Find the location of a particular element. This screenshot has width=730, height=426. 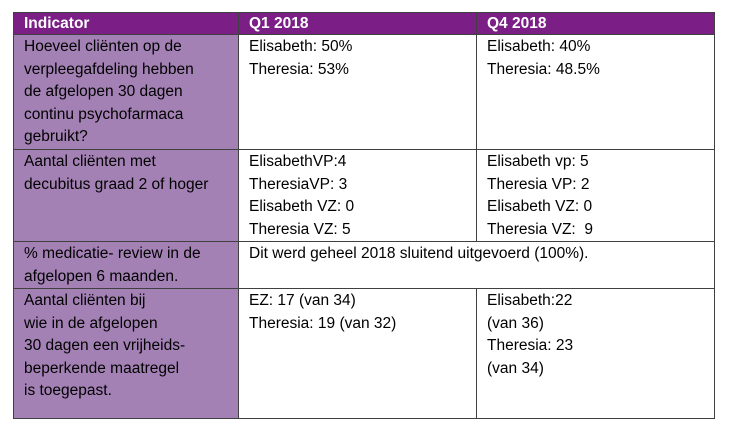

indicator-text-line: 30 dagen een vrijheids- is located at coordinates (105, 345).